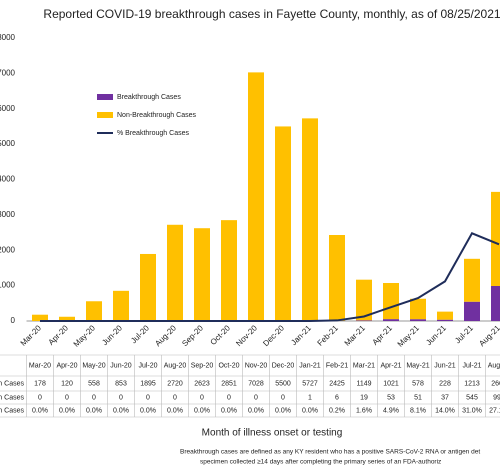 This screenshot has width=500, height=470. I want to click on table-cell: 2660, so click(495, 383).